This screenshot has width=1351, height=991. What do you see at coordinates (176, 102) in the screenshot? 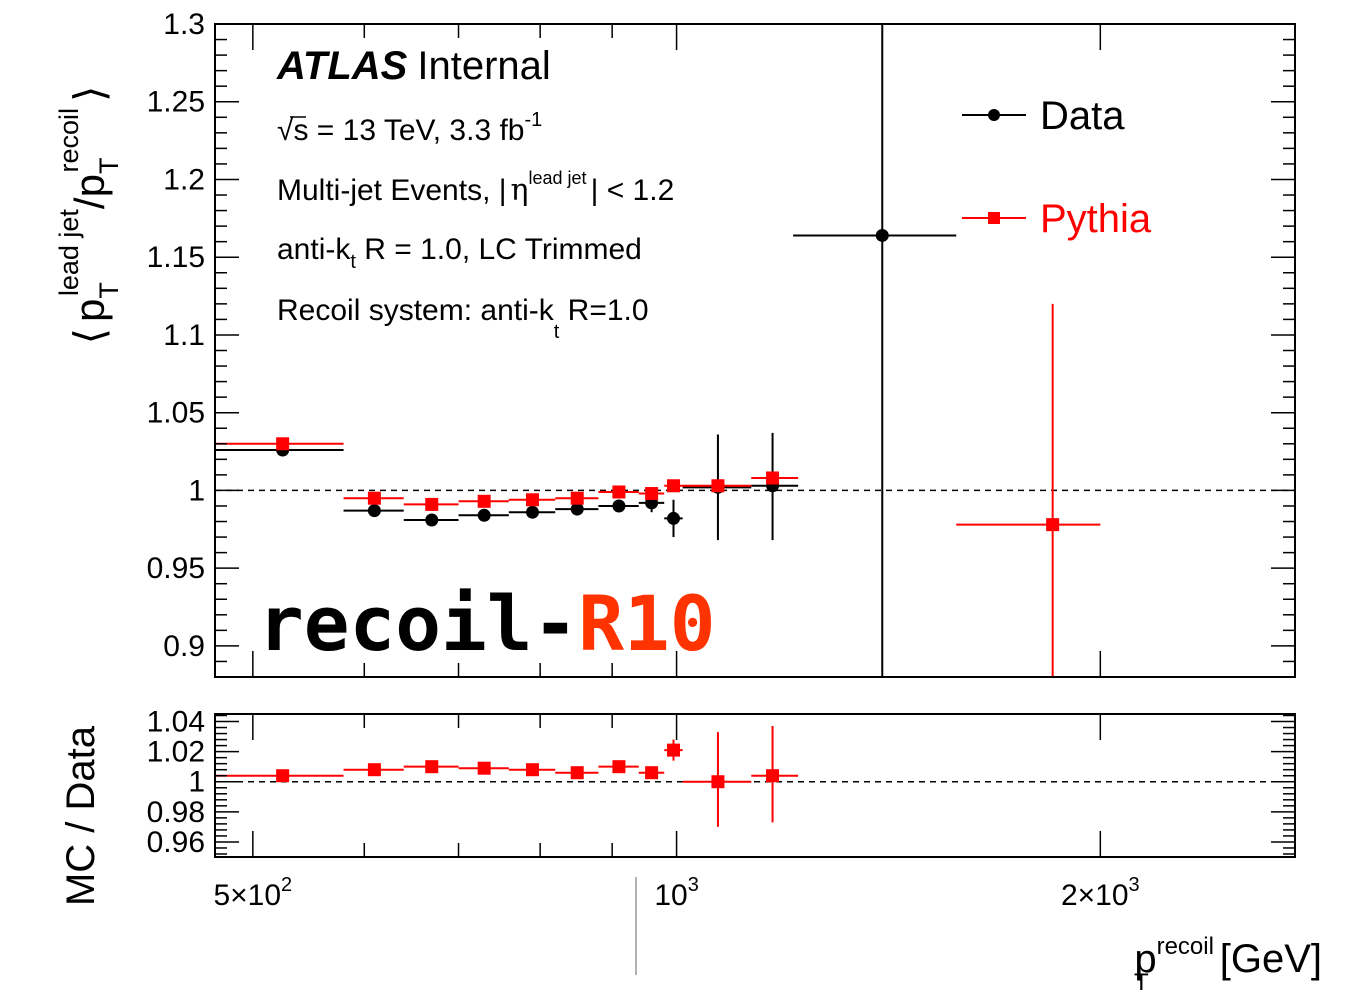
I see `top-y-tick-label: 1.25` at bounding box center [176, 102].